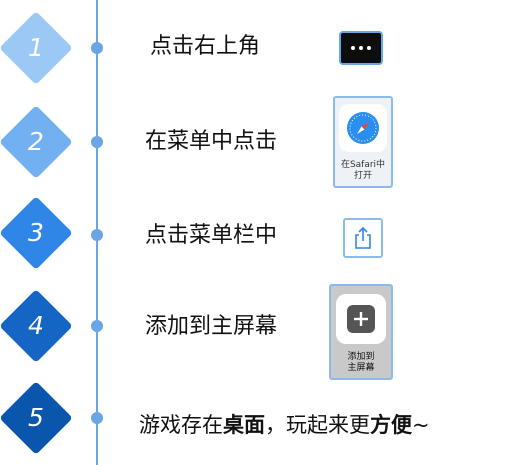 This screenshot has height=465, width=519. Describe the element at coordinates (317, 425) in the screenshot. I see `step-5-text-b: ，玩起来更` at that location.